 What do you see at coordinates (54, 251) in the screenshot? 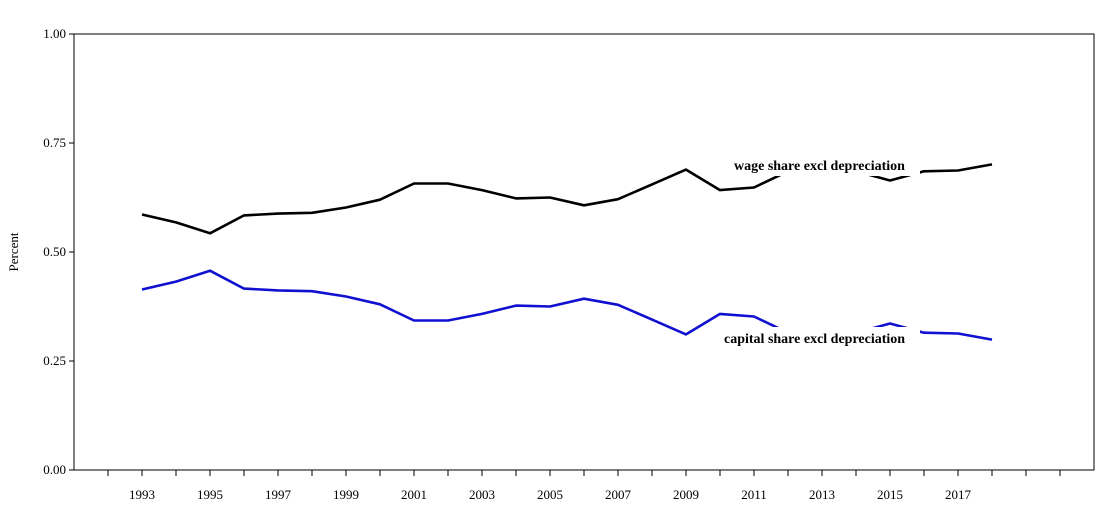
I see `y-tick-label: 0.50` at bounding box center [54, 251].